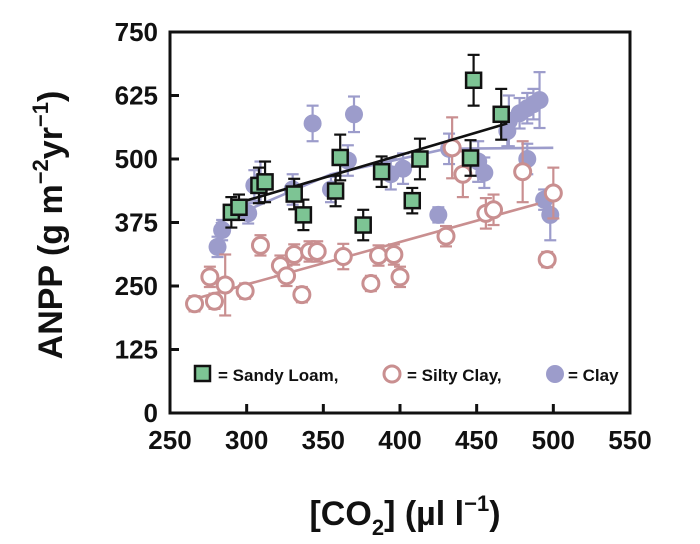 The width and height of the screenshot is (700, 544). I want to click on x-tick-label-2: 350, so click(323, 440).